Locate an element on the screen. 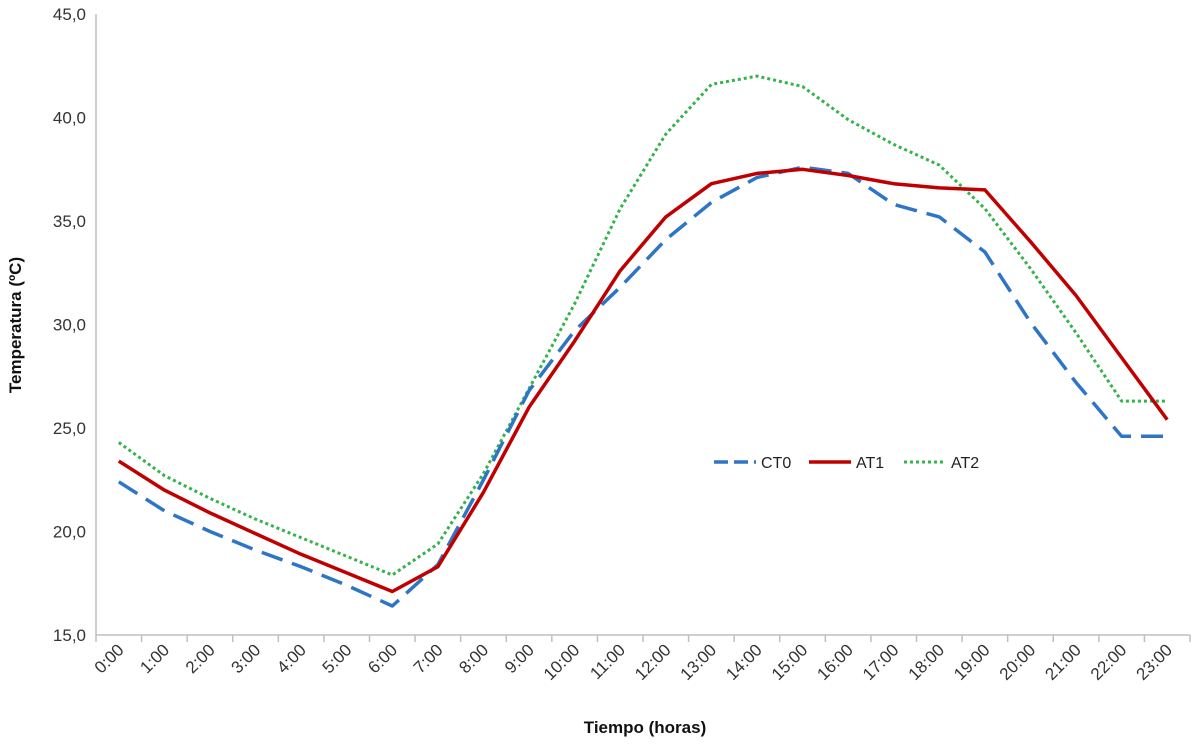  y-tick-label: 45,0 is located at coordinates (69, 14).